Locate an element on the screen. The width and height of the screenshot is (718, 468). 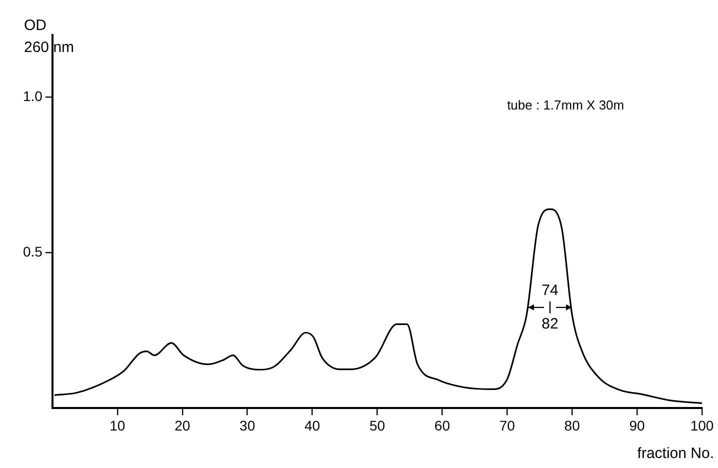
annotation: 74 is located at coordinates (550, 290).